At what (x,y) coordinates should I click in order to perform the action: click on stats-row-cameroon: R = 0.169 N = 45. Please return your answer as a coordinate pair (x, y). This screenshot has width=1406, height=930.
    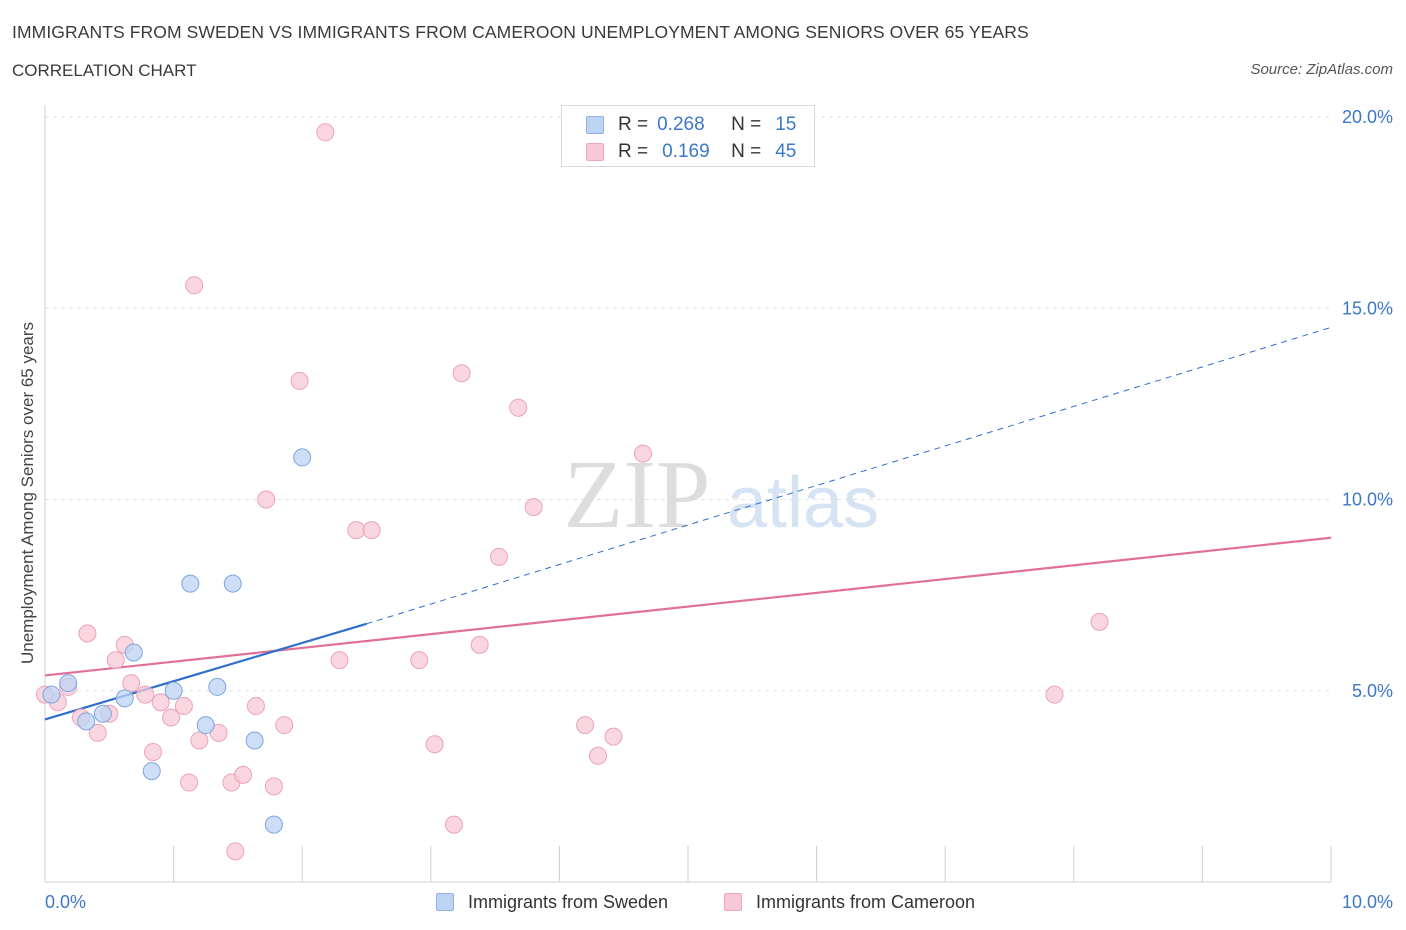
    Looking at the image, I should click on (691, 152).